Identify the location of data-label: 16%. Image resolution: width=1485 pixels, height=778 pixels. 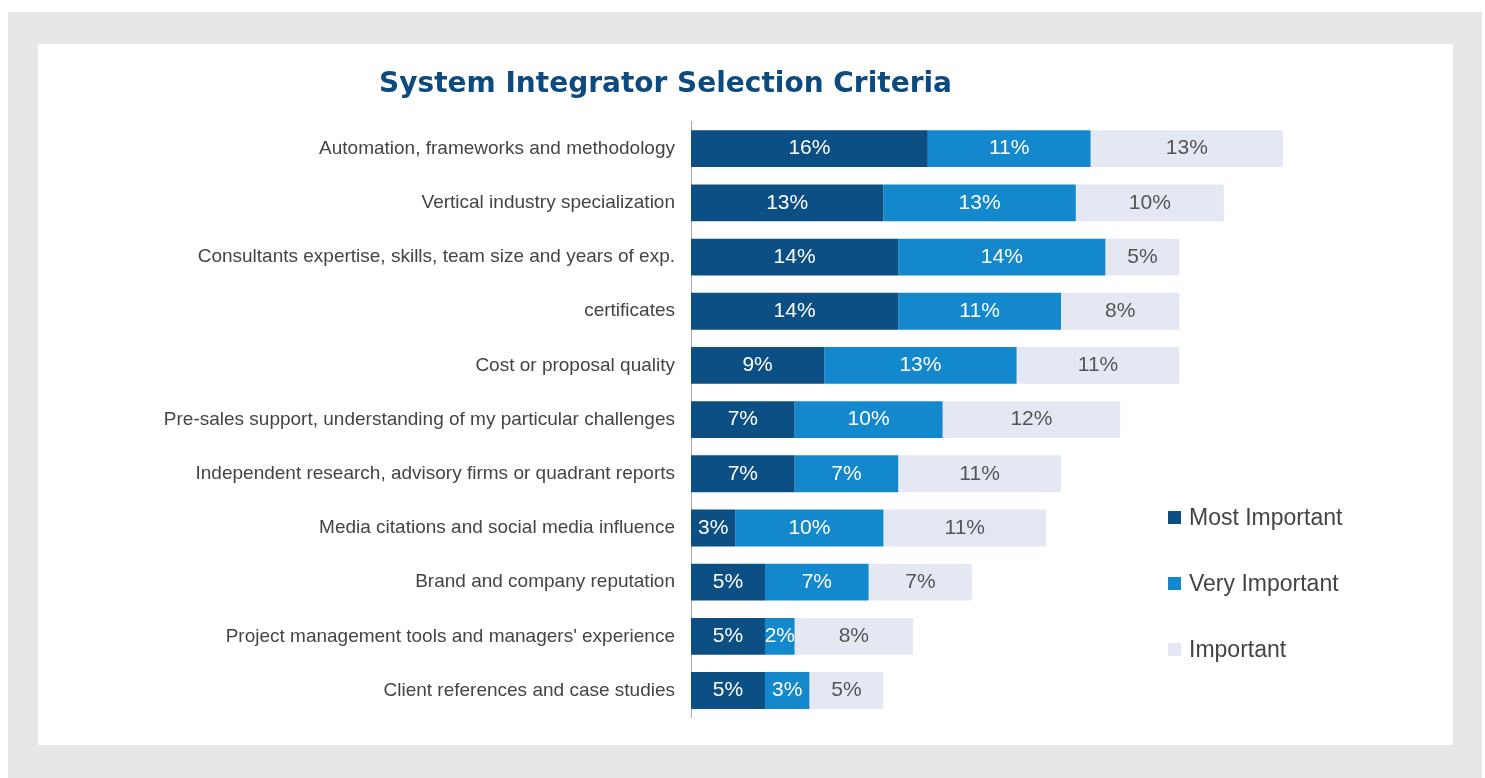
(809, 147).